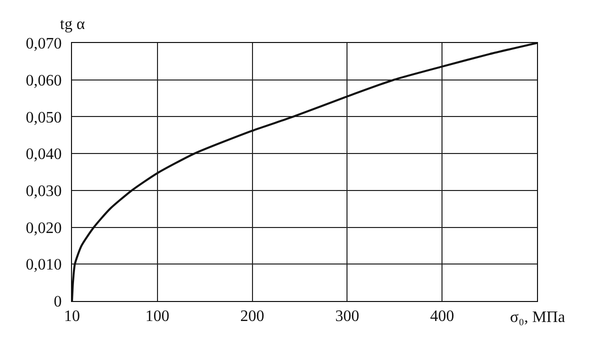 This screenshot has height=338, width=600. Describe the element at coordinates (538, 317) in the screenshot. I see `x-axis-title: σ₀, МПа` at that location.